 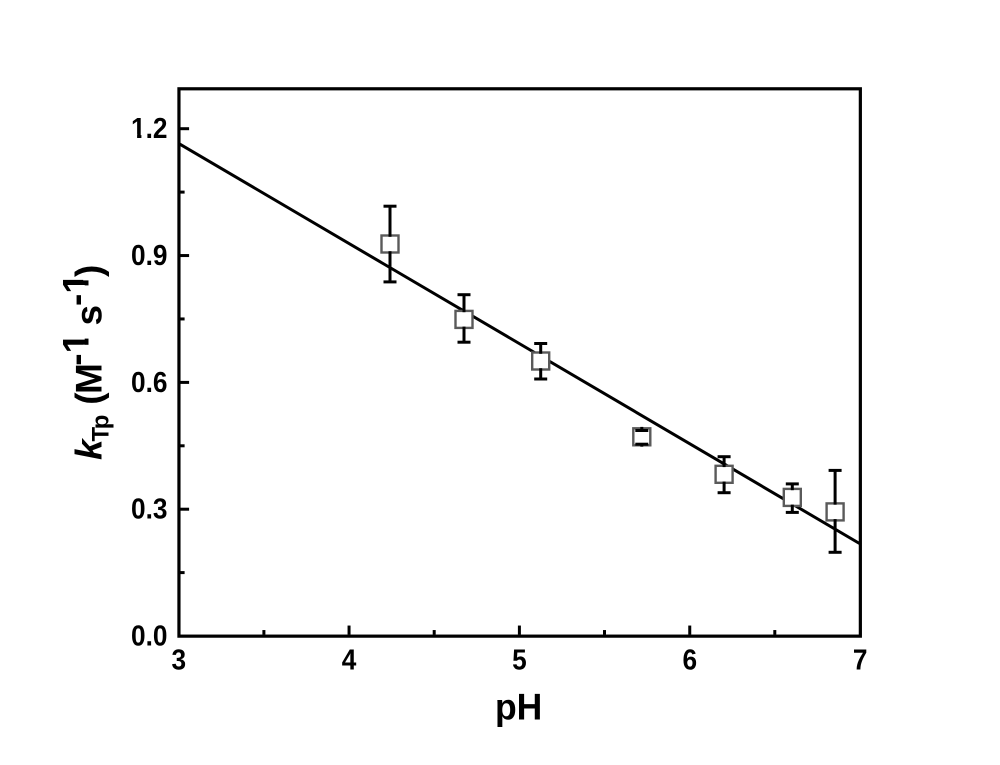 I want to click on svg-text: 0.0, so click(x=149, y=635).